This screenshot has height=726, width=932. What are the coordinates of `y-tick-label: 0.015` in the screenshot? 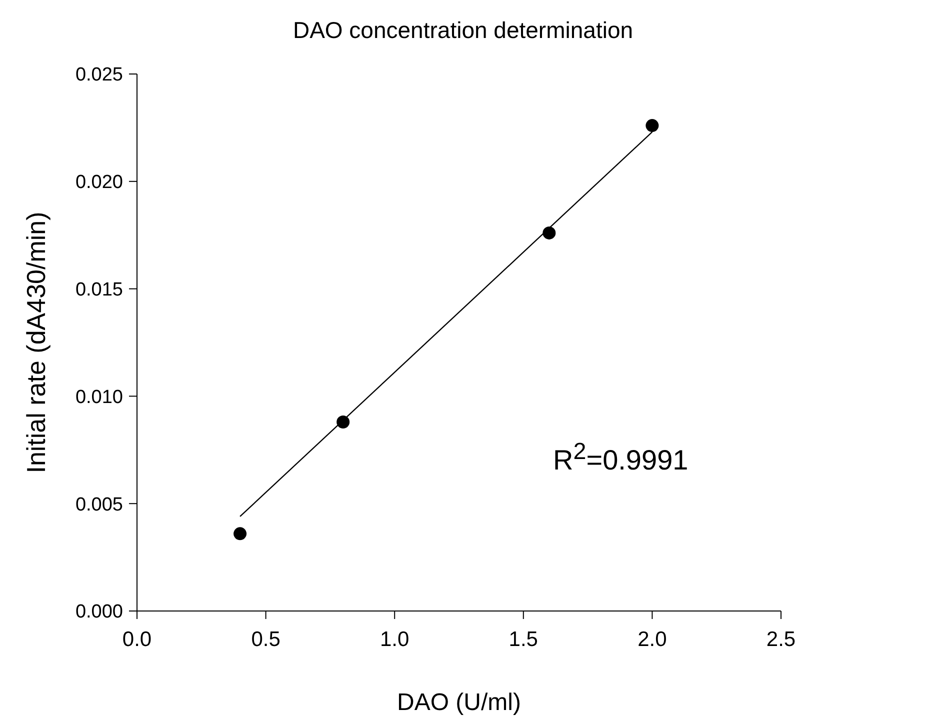 It's located at (99, 290).